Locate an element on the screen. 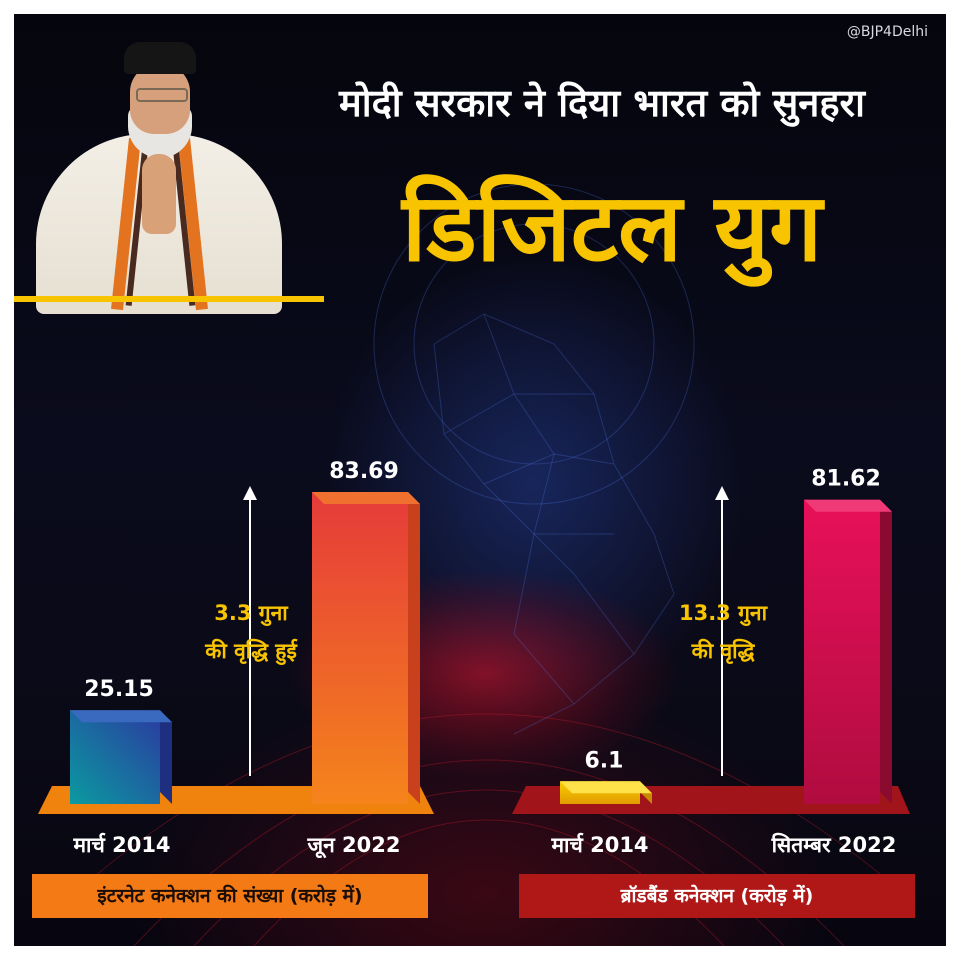 The image size is (960, 960). title-underline is located at coordinates (169, 299).